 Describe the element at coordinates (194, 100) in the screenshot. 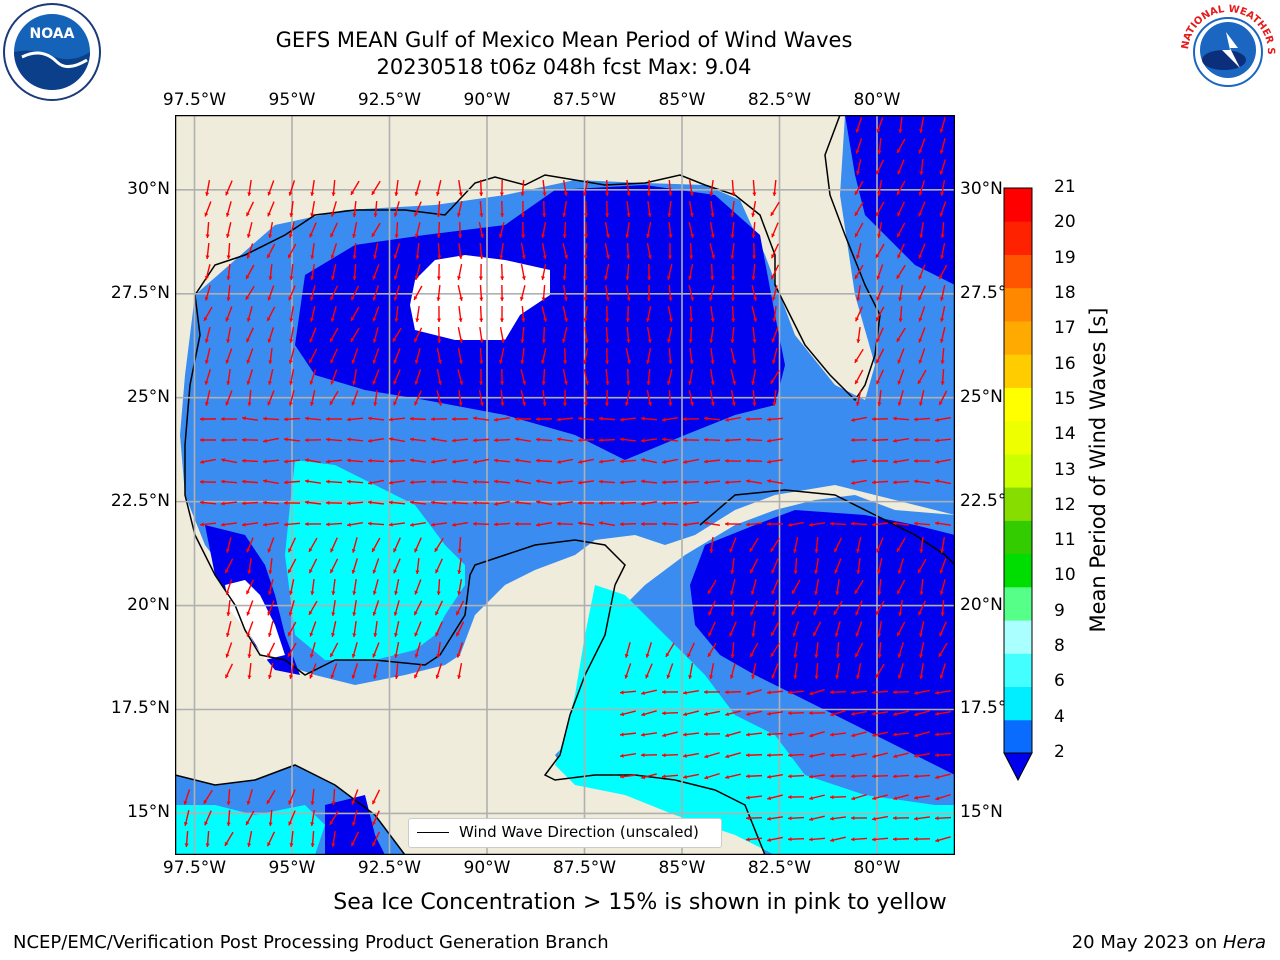

I see `axis-tick-label: 97.5°W` at that location.